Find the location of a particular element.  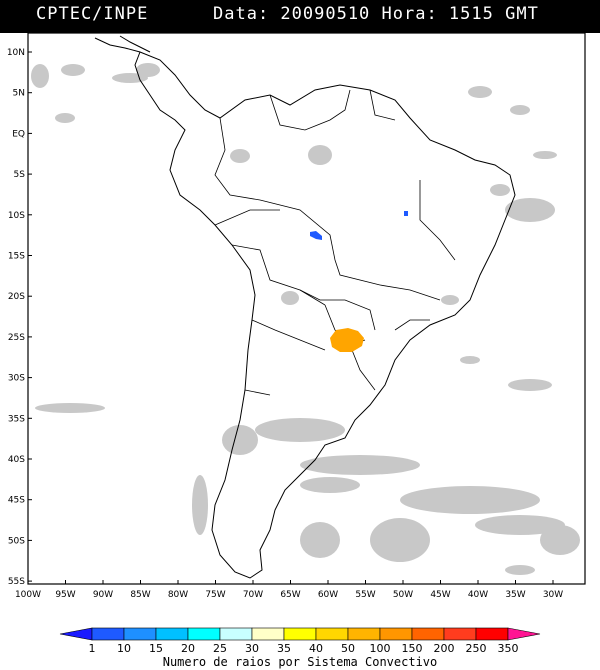

legend-tick-label: 1 is located at coordinates (92, 648).